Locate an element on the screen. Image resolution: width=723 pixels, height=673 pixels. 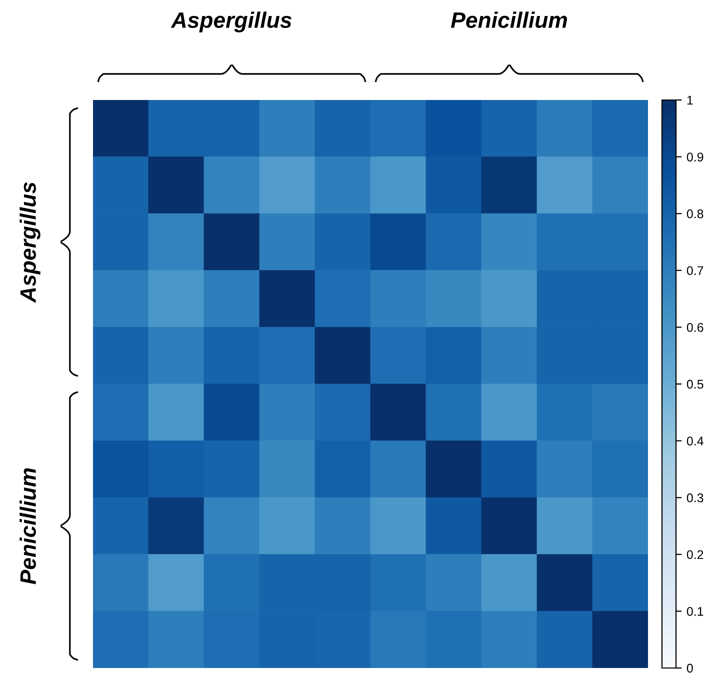
color-bar-label: 0.1 is located at coordinates (695, 611).